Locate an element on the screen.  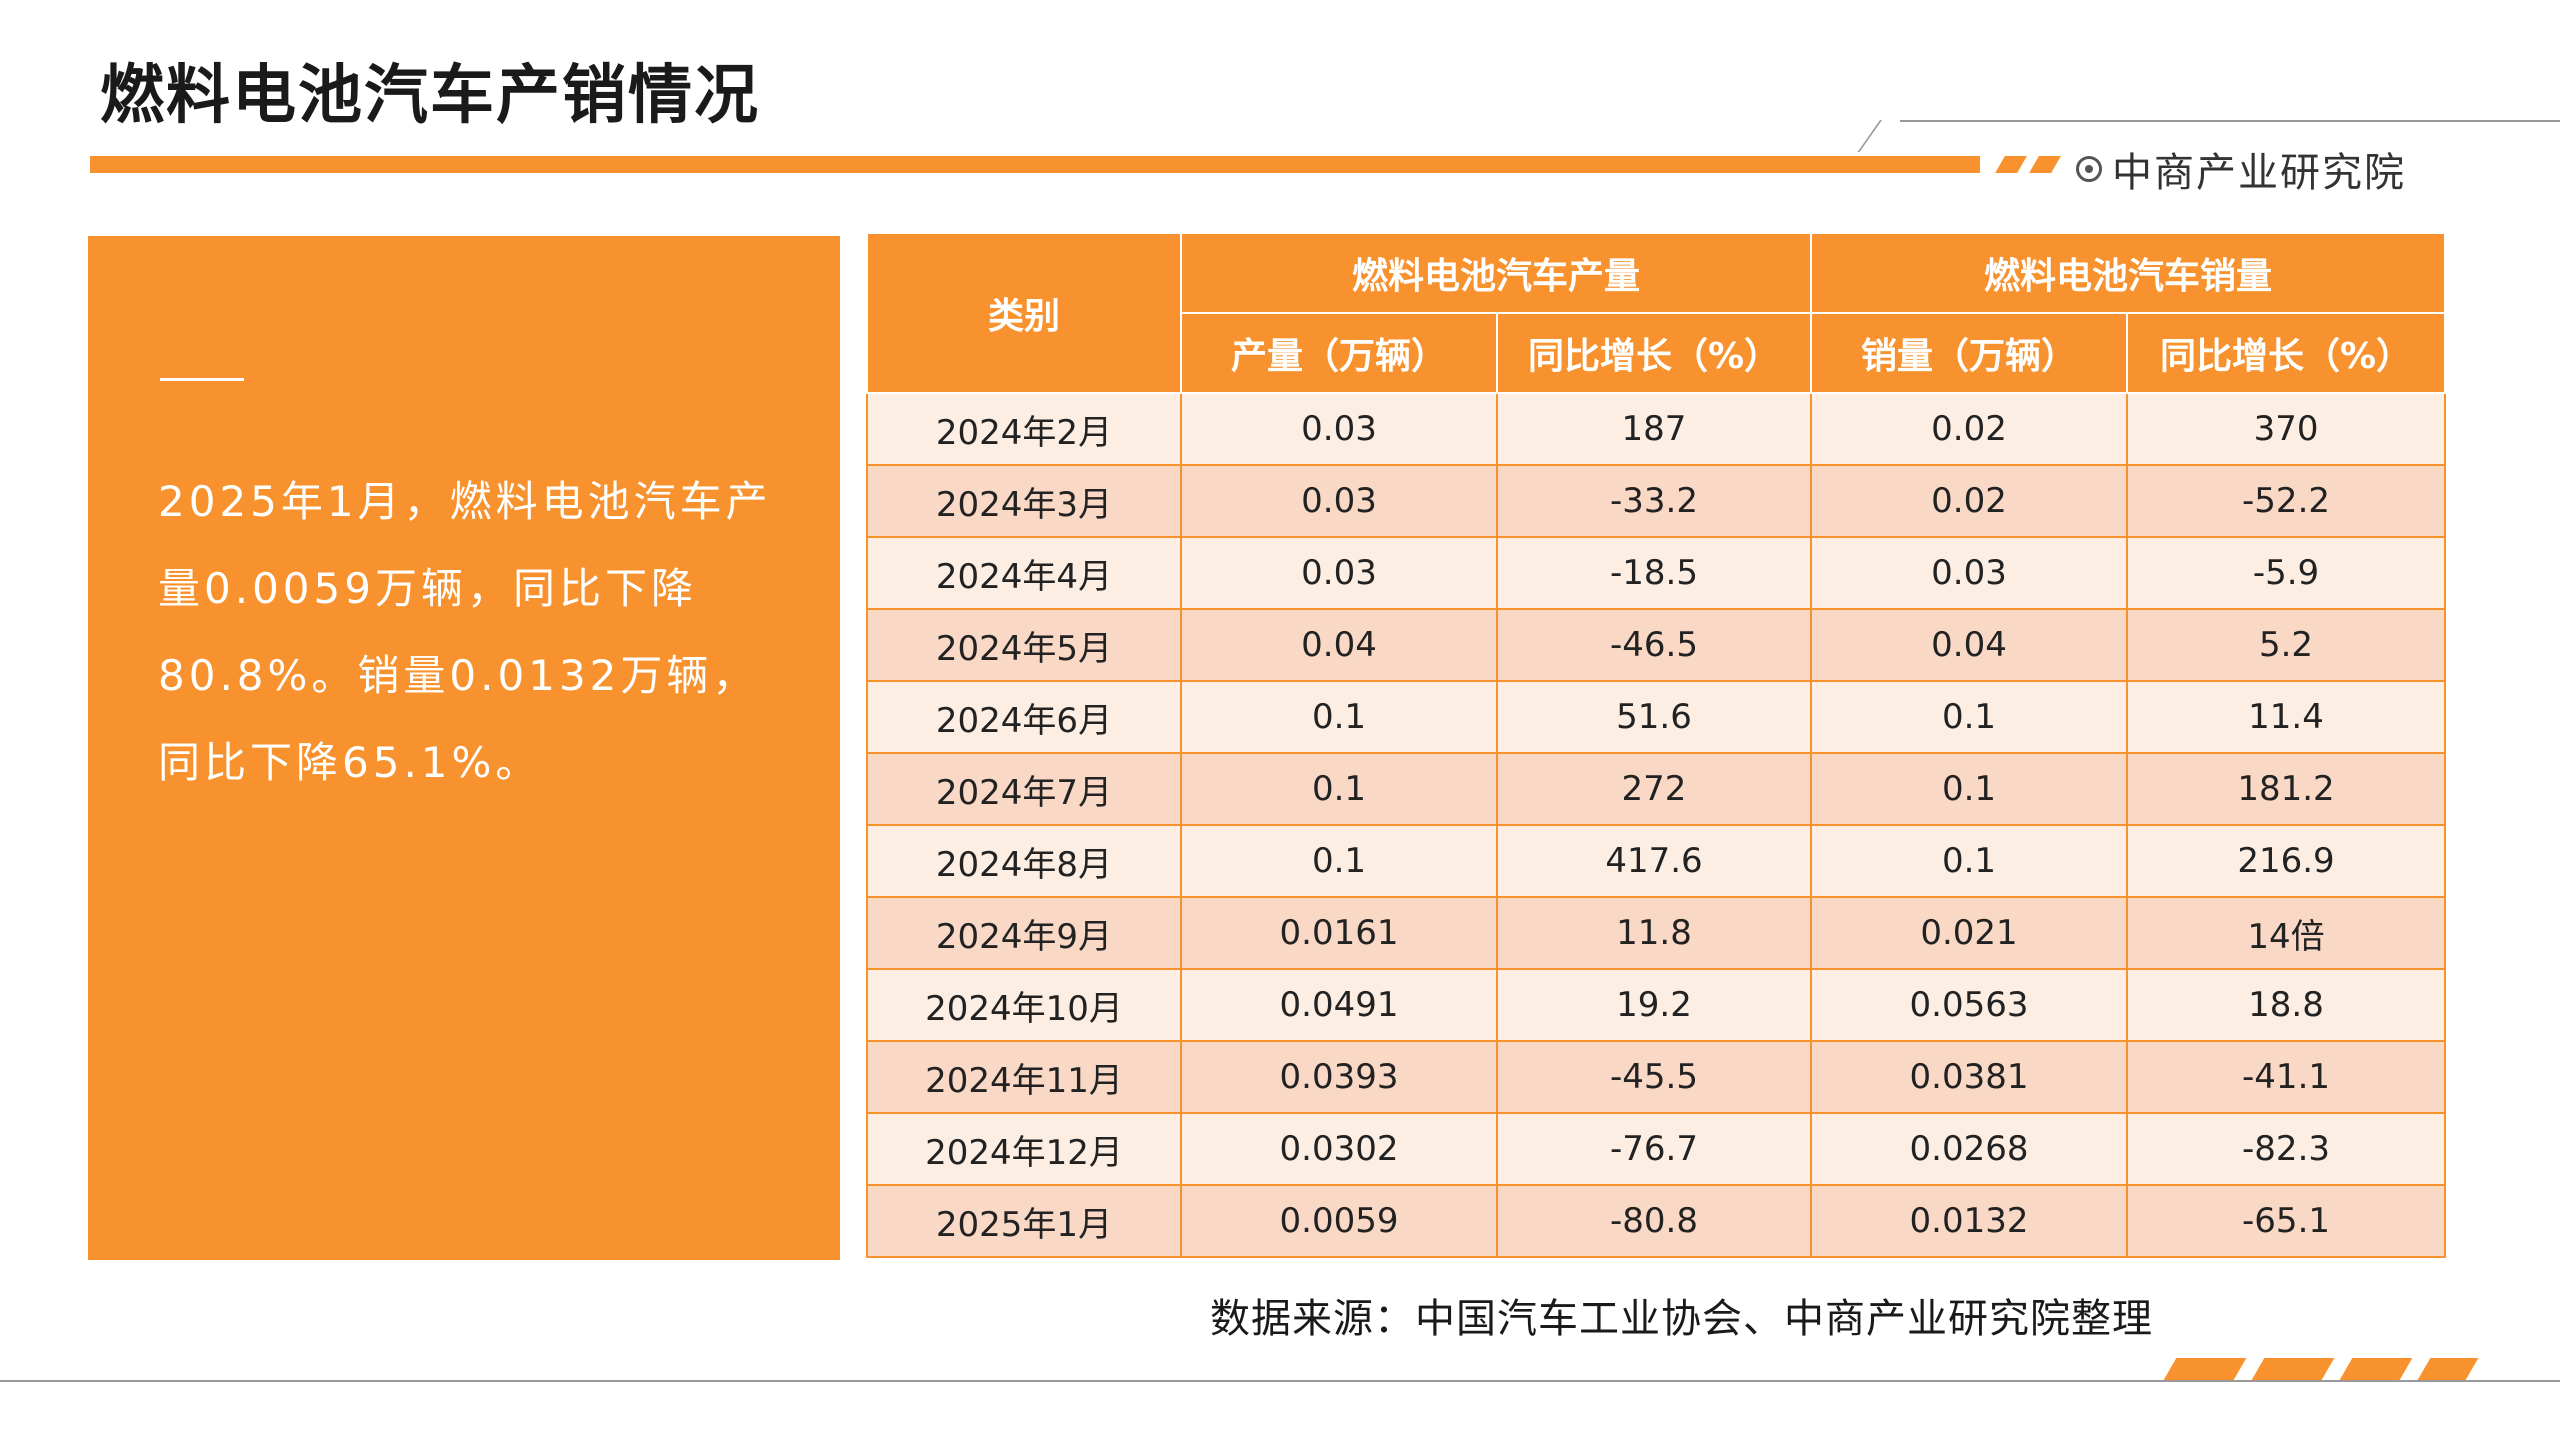
sales-group-header: 燃料电池汽车销量 is located at coordinates (2128, 273).